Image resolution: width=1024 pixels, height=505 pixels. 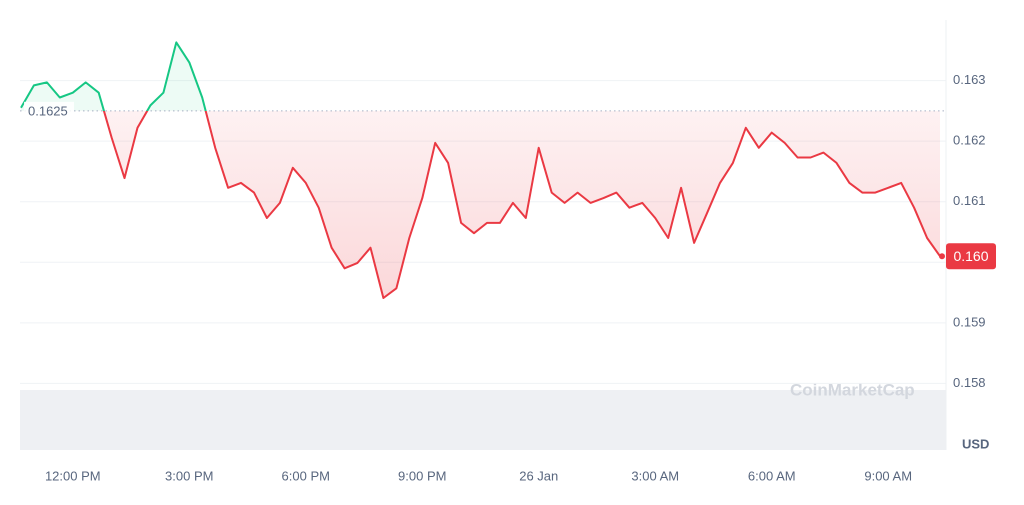 I want to click on price-badge, so click(x=971, y=256).